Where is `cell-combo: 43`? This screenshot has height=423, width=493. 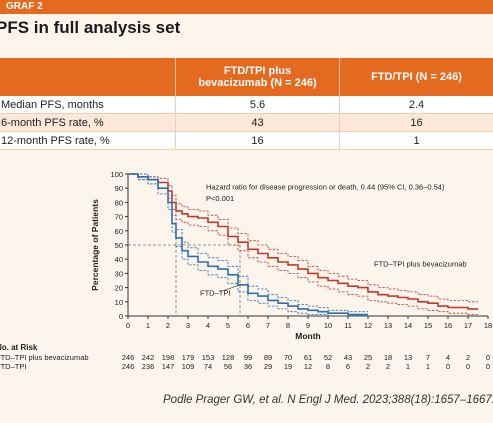
cell-combo: 43 is located at coordinates (257, 122).